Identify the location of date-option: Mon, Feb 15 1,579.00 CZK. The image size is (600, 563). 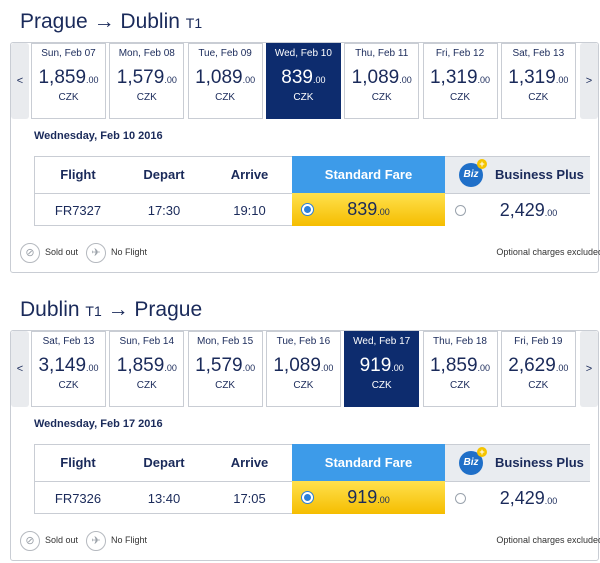
(225, 369).